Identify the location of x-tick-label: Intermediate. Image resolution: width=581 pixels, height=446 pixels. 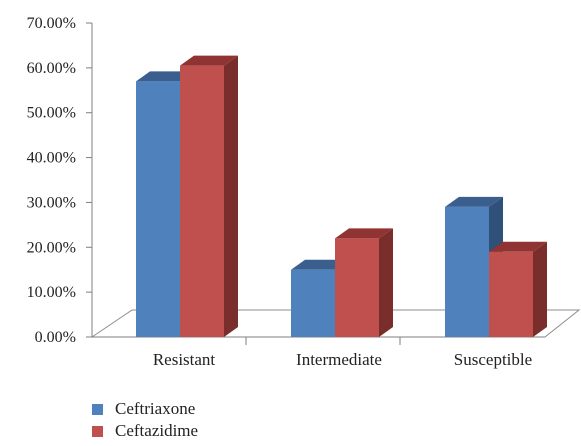
(339, 359).